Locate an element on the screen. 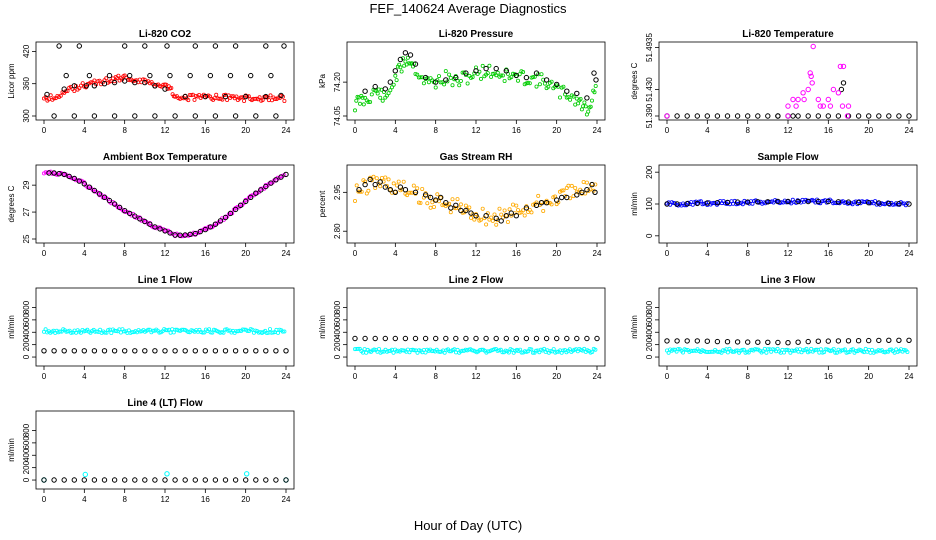 The width and height of the screenshot is (936, 540). y-tick-label: 2.80 is located at coordinates (337, 231).